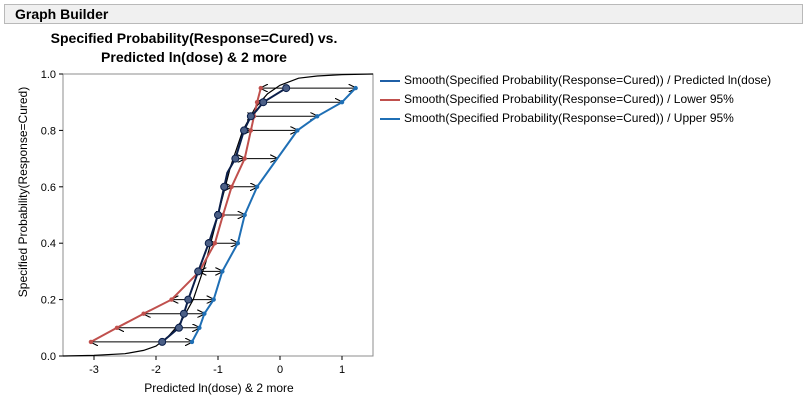  Describe the element at coordinates (403, 14) in the screenshot. I see `graph-builder-header: Graph Builder` at that location.